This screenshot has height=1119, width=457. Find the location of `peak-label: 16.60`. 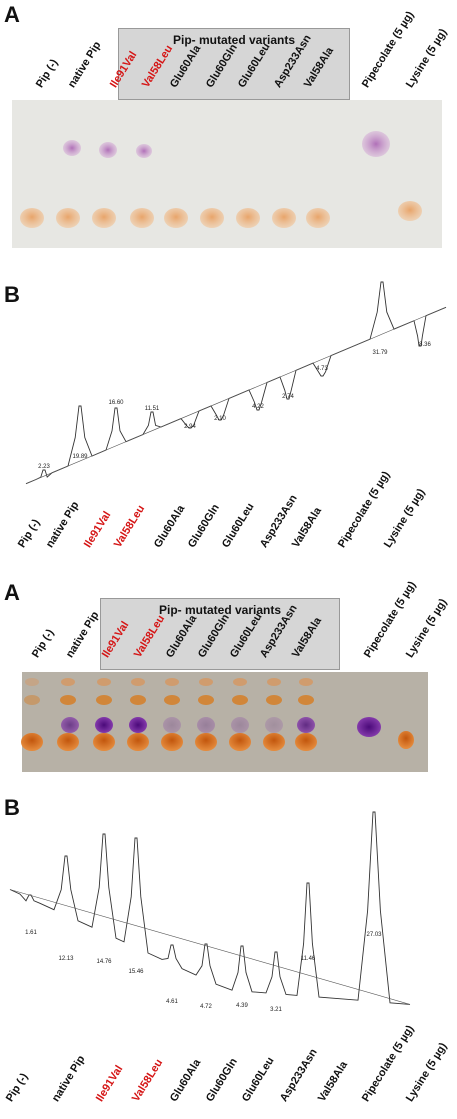

peak-label: 16.60 is located at coordinates (116, 403).